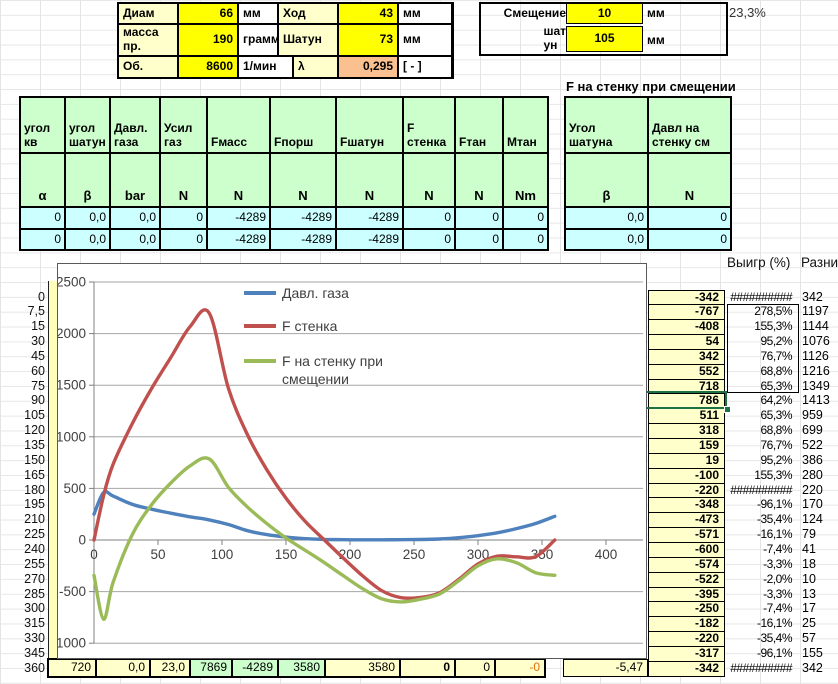 This screenshot has width=838, height=684. What do you see at coordinates (686, 416) in the screenshot?
I see `wall-force-cell: 511` at bounding box center [686, 416].